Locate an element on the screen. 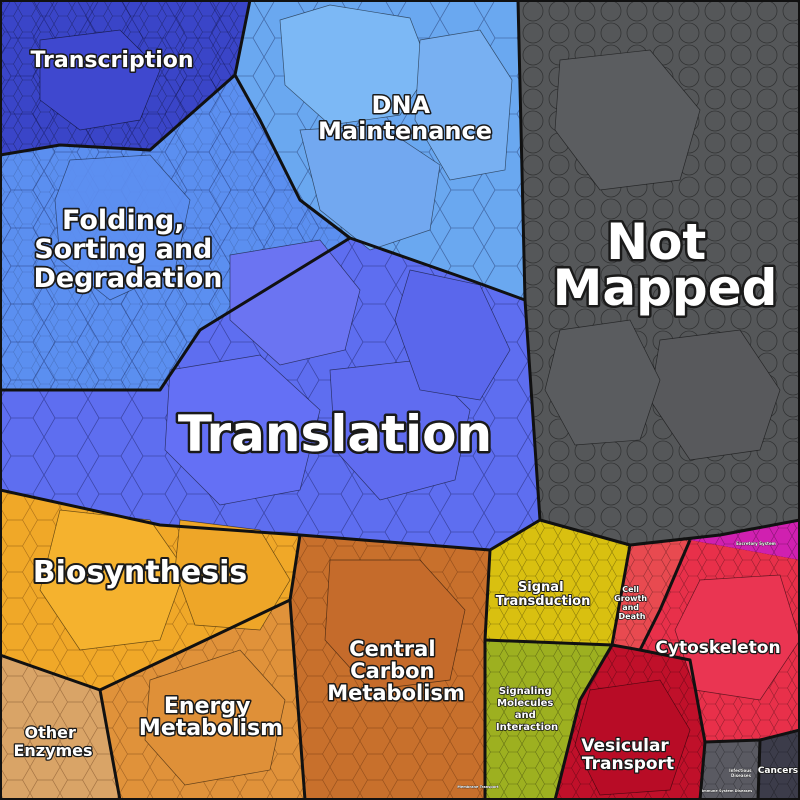  label-signaling-molecules: Signaling Molecules and Interaction is located at coordinates (527, 709).